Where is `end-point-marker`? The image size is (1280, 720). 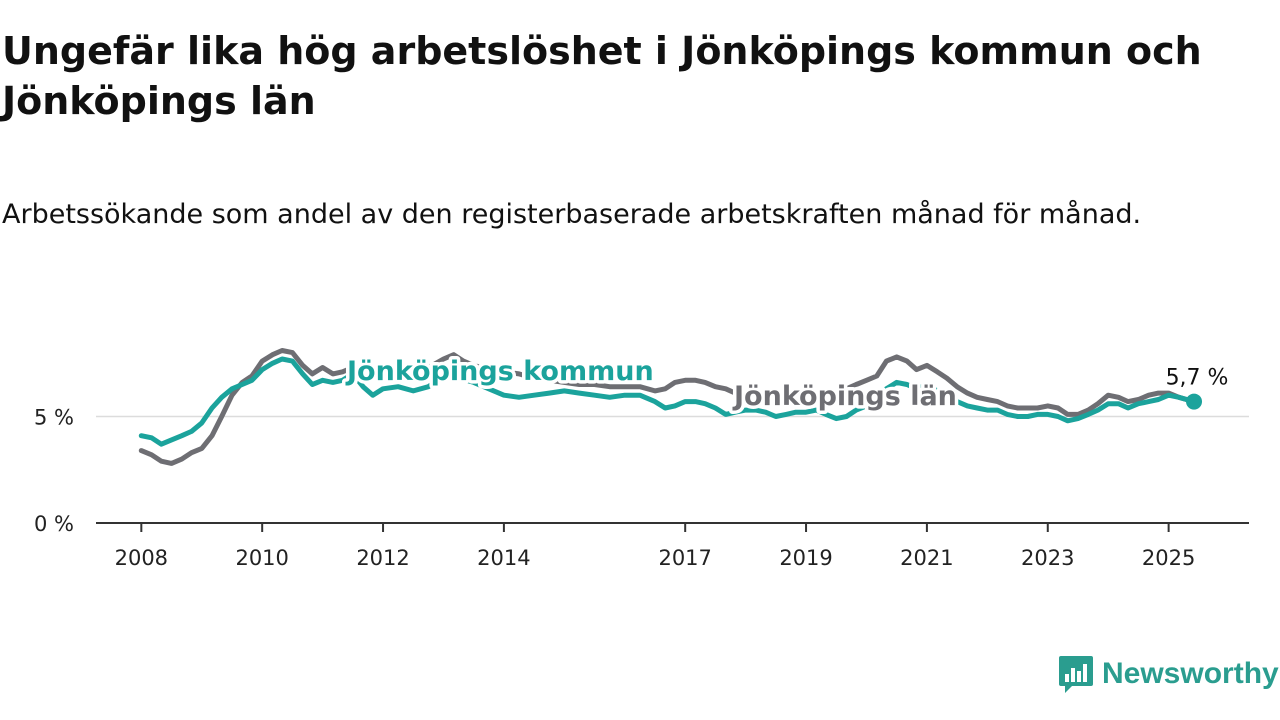 end-point-marker is located at coordinates (1194, 401).